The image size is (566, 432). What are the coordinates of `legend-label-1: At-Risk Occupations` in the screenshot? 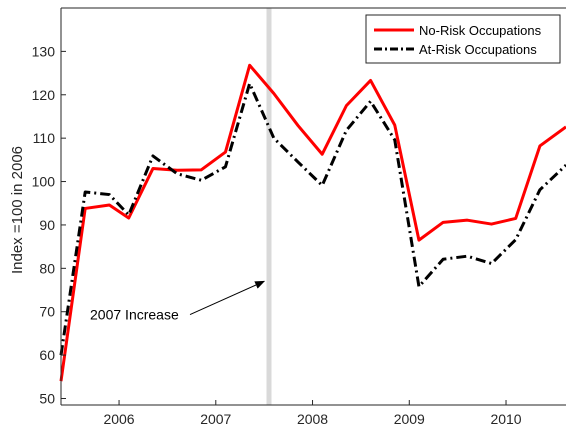 It's located at (478, 49).